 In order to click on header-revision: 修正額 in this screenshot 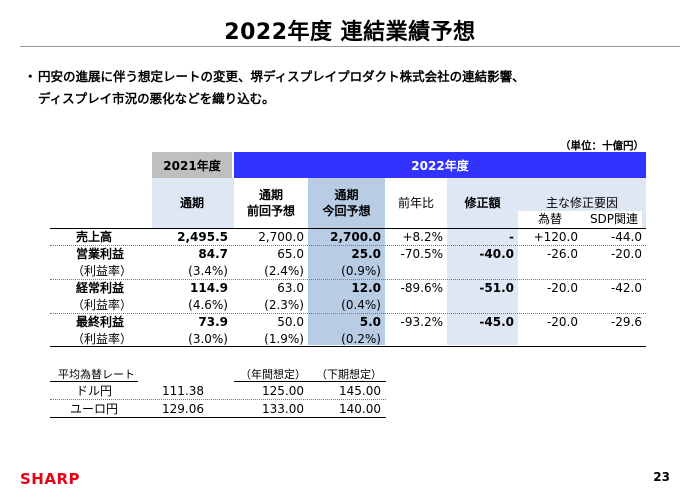, I will do `click(482, 203)`.